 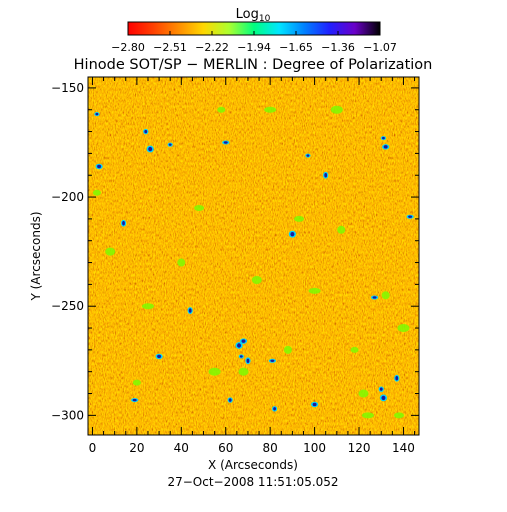 I want to click on x-tick-label: 120, so click(x=359, y=448).